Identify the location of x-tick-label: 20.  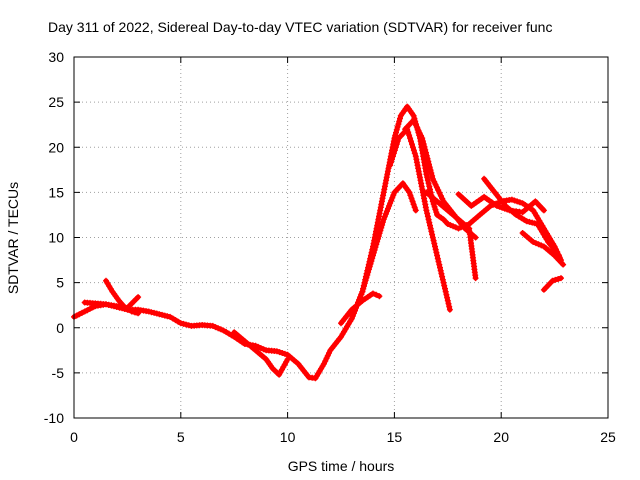
(501, 437).